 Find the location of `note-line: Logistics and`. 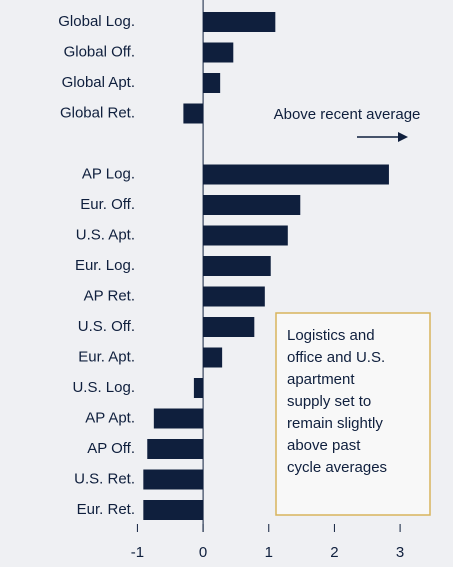

note-line: Logistics and is located at coordinates (331, 335).